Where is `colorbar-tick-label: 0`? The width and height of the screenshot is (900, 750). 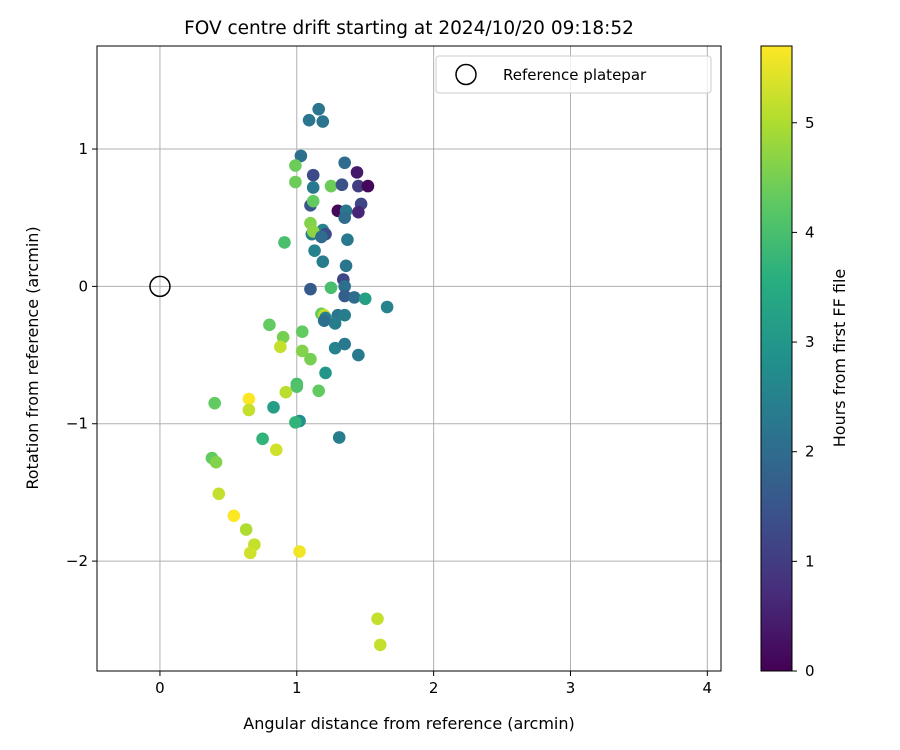 colorbar-tick-label: 0 is located at coordinates (810, 671).